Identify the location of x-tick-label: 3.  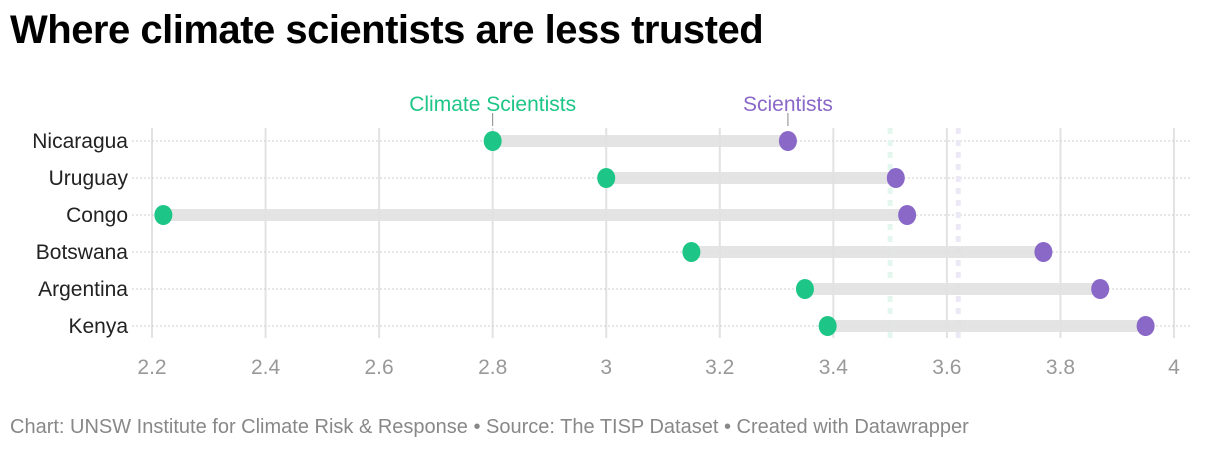
(606, 367).